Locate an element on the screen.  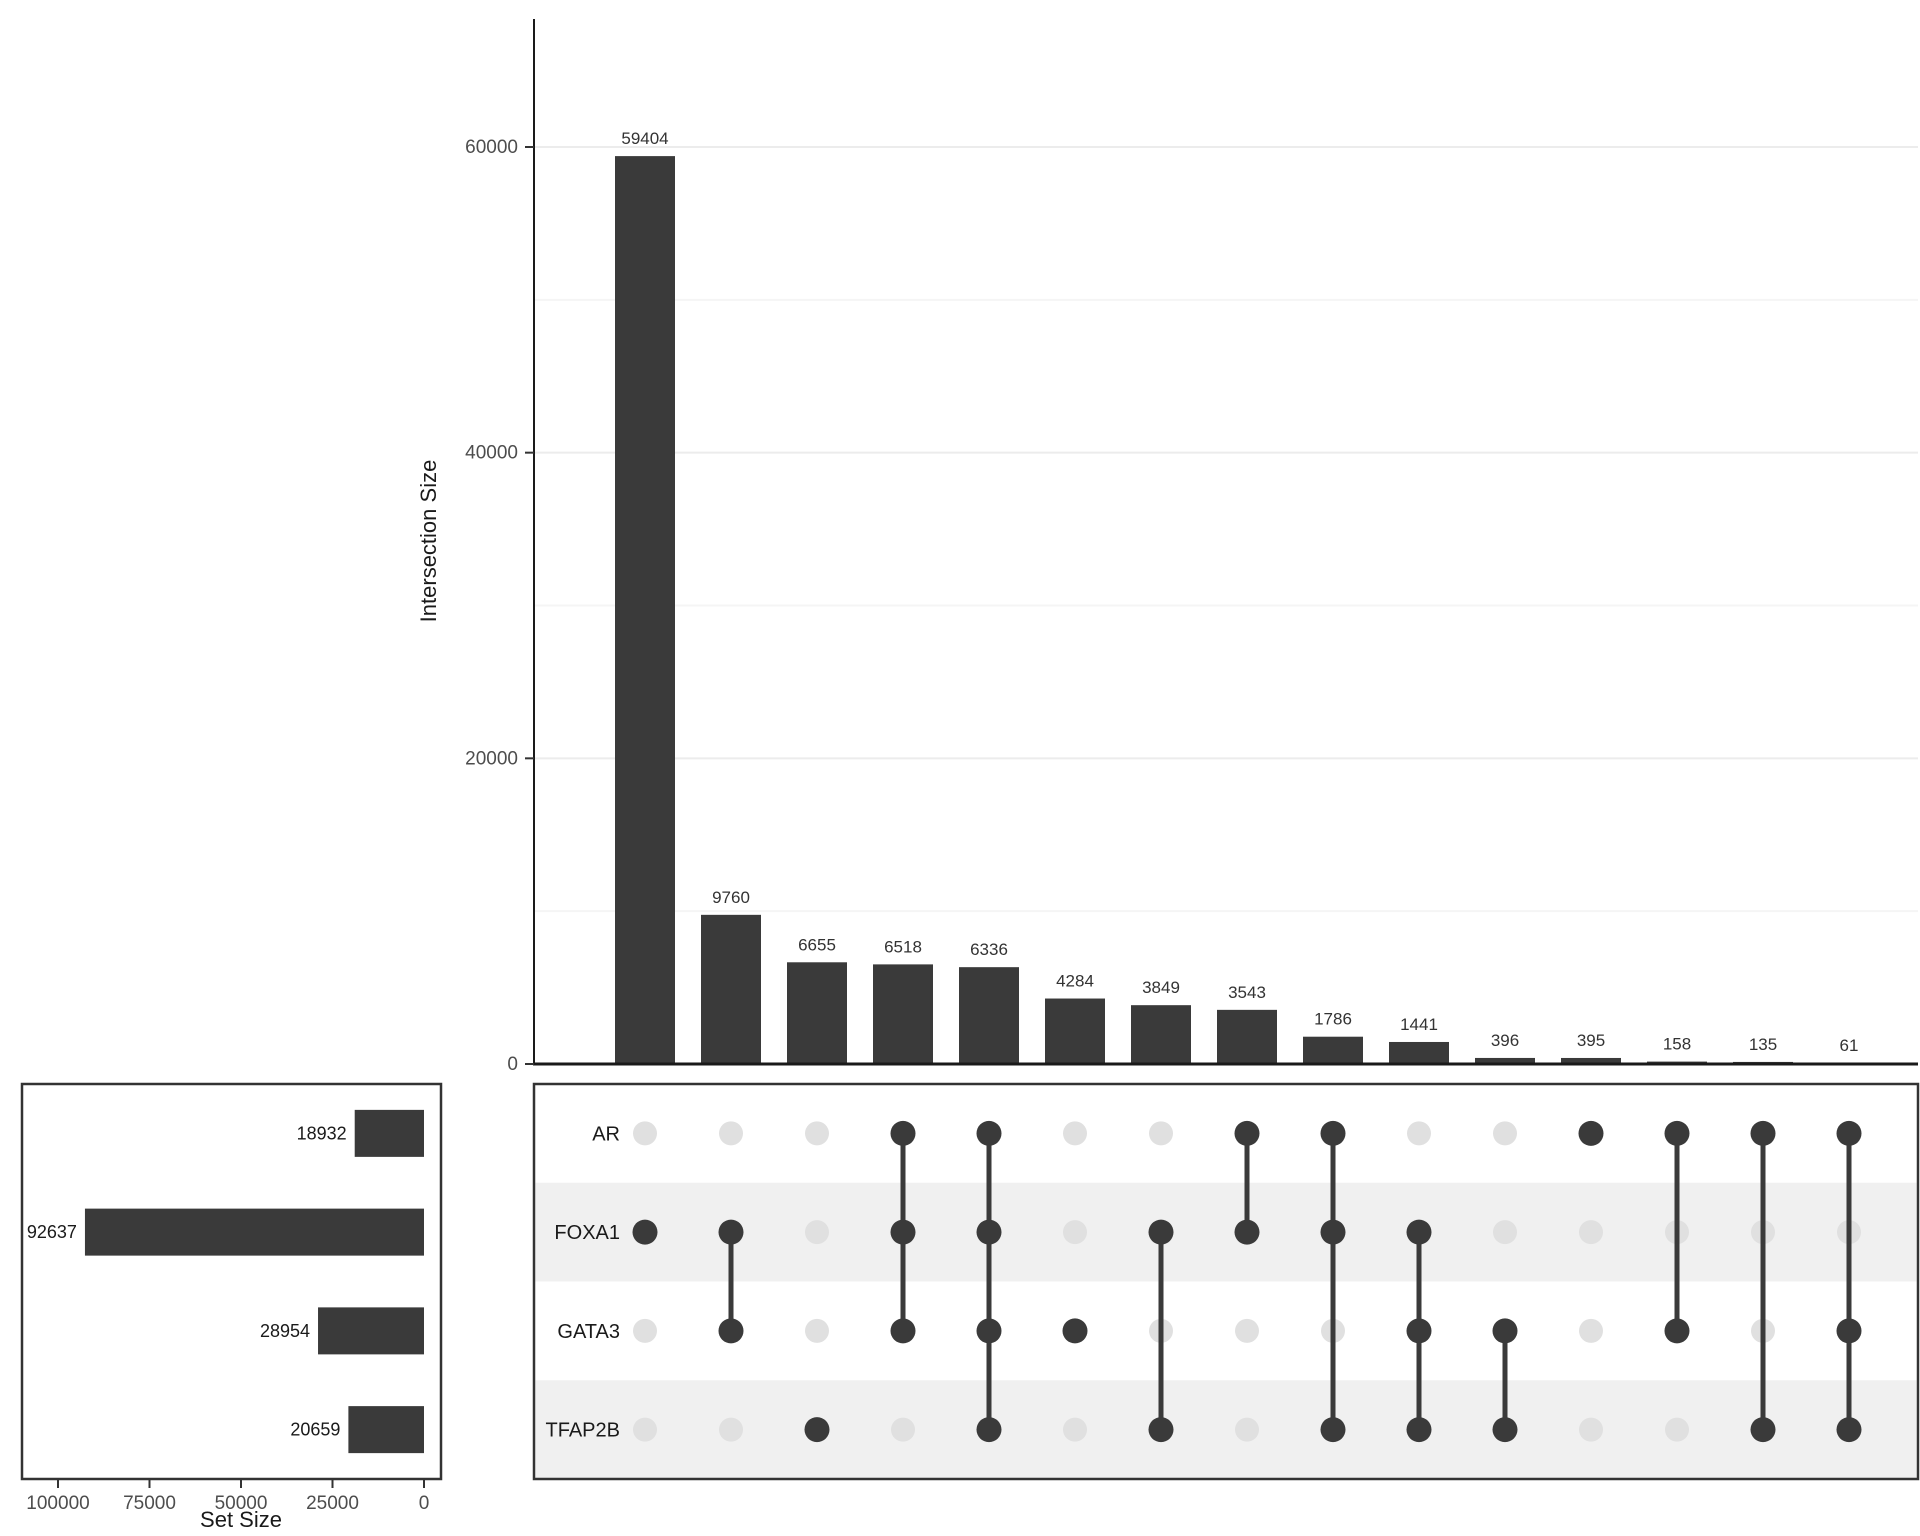
y-tick-label: 40000 is located at coordinates (491, 453).